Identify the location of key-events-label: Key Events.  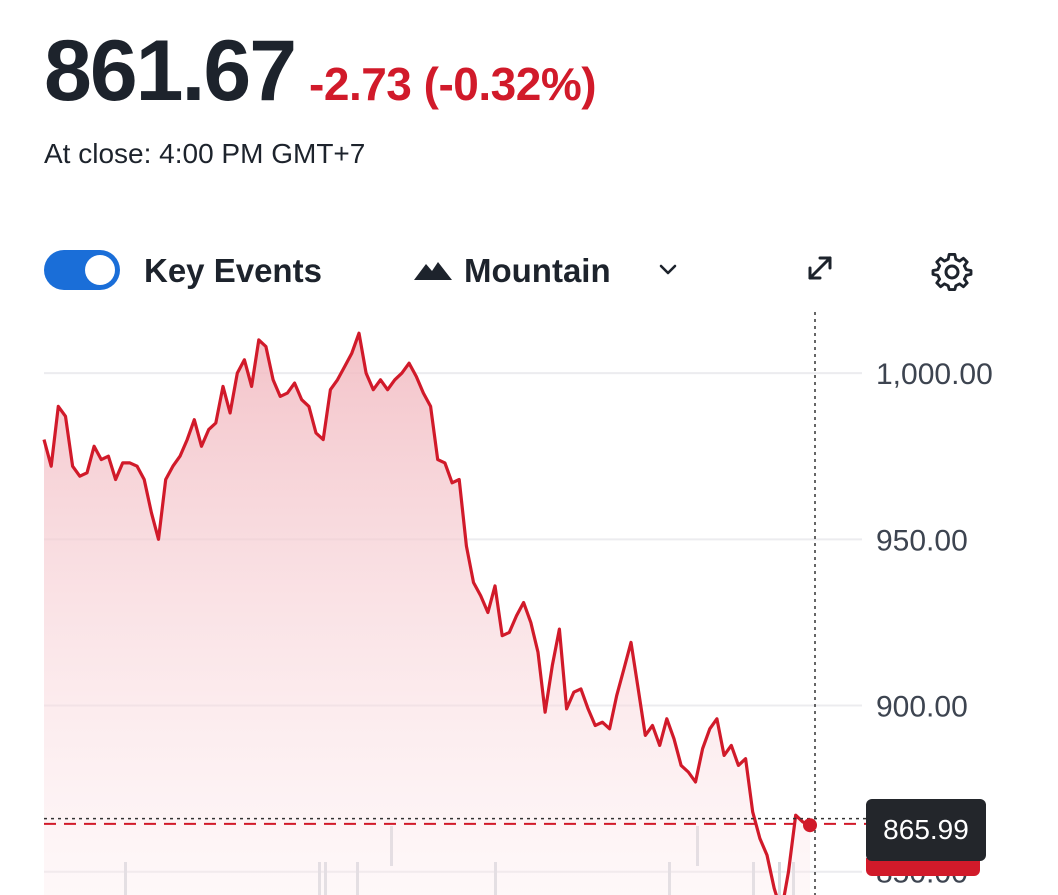
(233, 270).